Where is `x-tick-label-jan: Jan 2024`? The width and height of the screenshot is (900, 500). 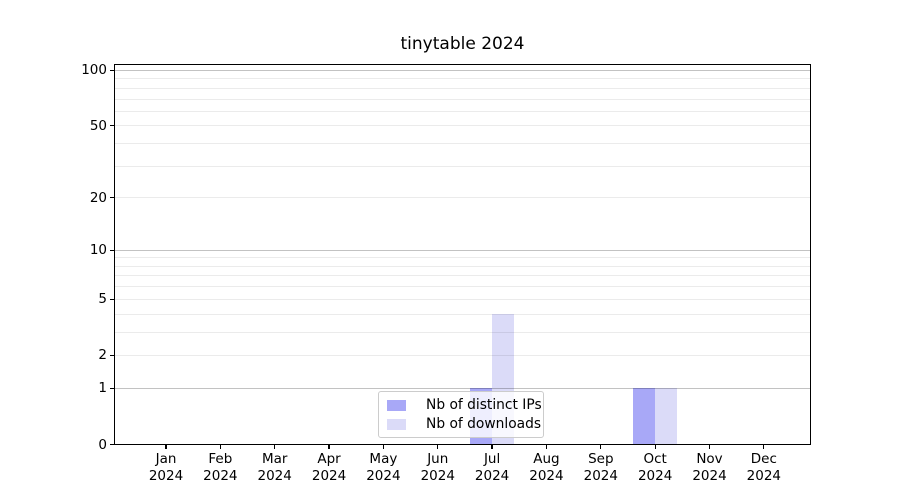 x-tick-label-jan: Jan 2024 is located at coordinates (166, 467).